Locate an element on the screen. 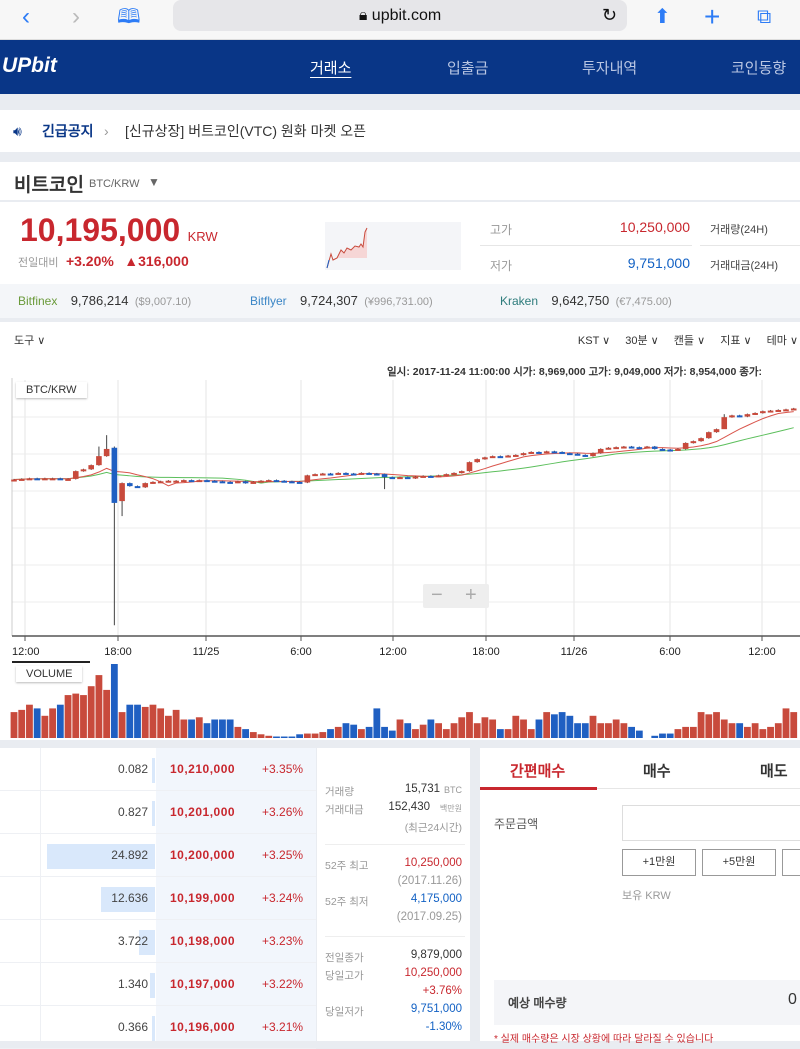 Image resolution: width=800 pixels, height=1049 pixels. change-group: 전일대비 +3.20% ▲316,000 is located at coordinates (103, 262).